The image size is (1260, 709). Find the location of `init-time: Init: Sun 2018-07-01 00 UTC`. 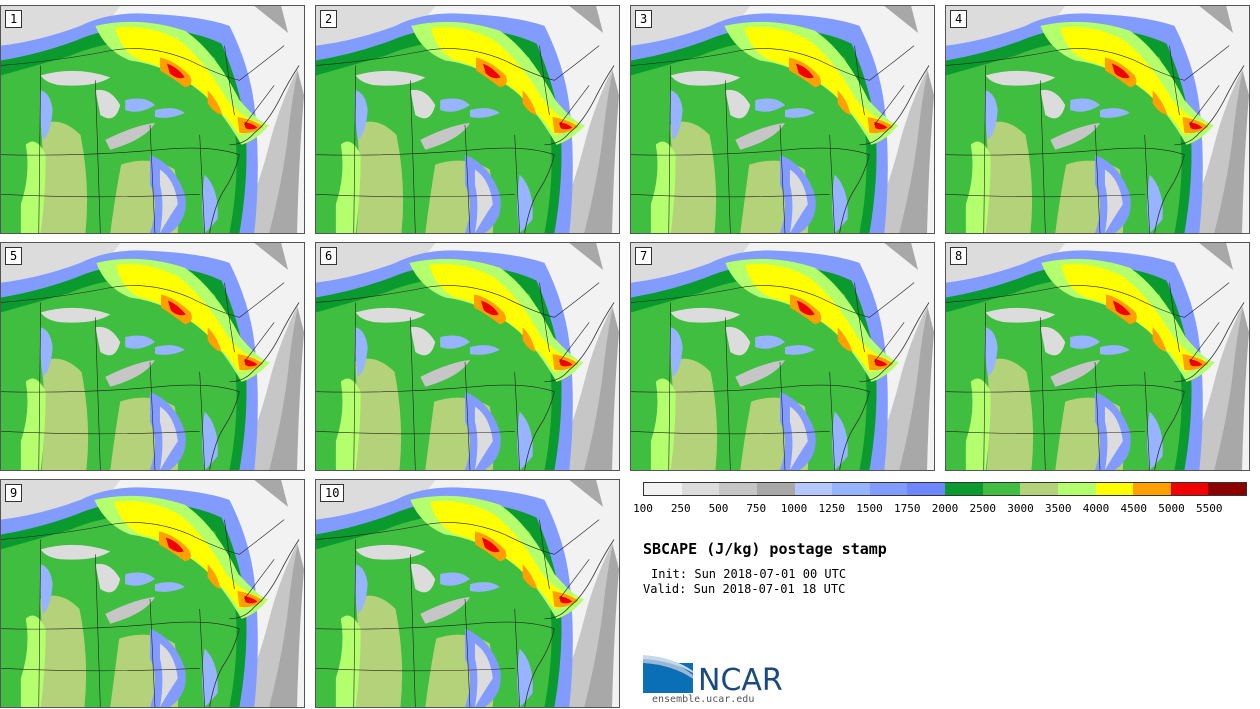

init-time: Init: Sun 2018-07-01 00 UTC is located at coordinates (749, 574).